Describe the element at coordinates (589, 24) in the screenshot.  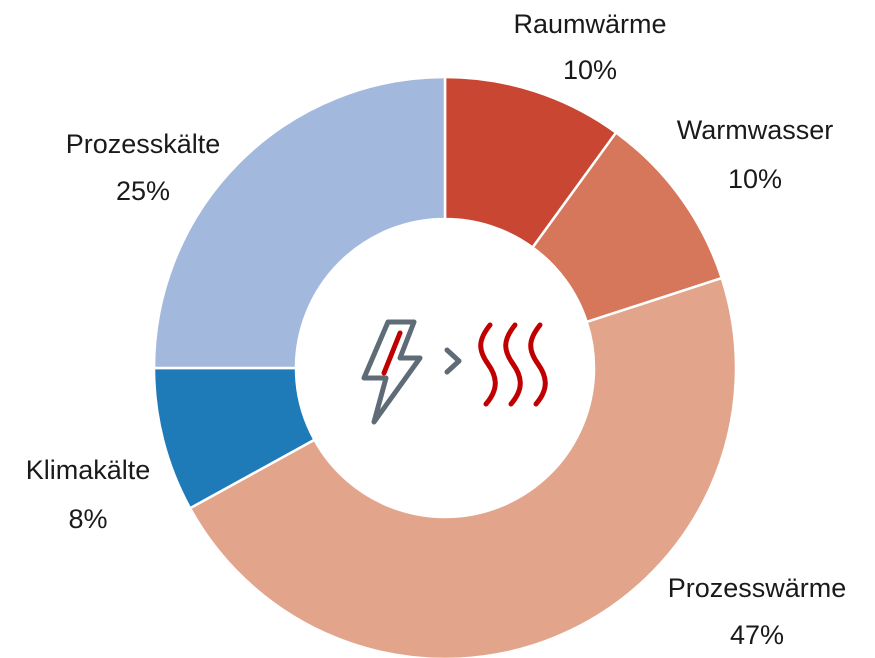
I see `slice-label: Raumwärme` at that location.